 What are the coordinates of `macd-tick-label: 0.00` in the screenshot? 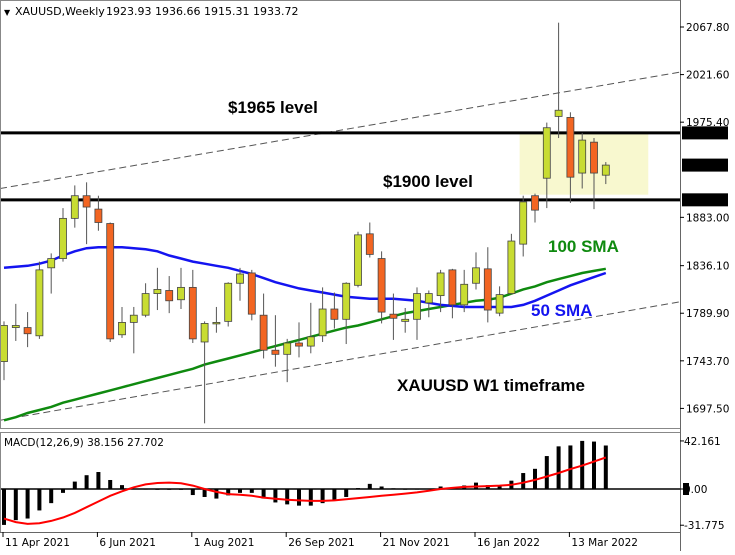 It's located at (695, 490).